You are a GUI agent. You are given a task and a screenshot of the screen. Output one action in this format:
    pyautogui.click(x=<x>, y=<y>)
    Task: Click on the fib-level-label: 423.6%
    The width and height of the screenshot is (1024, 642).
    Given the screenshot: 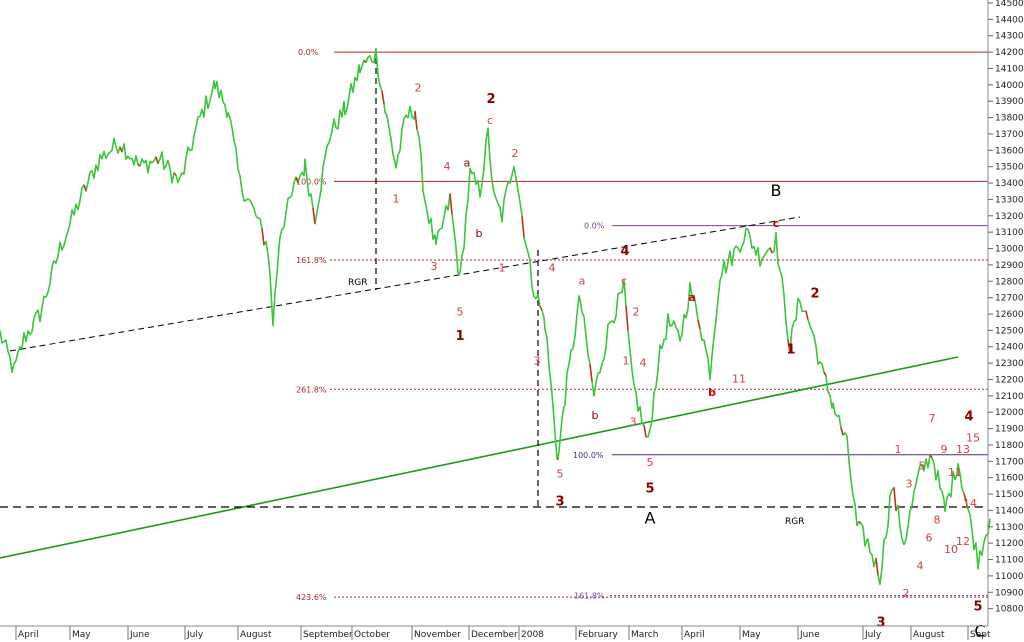 What is the action you would take?
    pyautogui.click(x=311, y=597)
    